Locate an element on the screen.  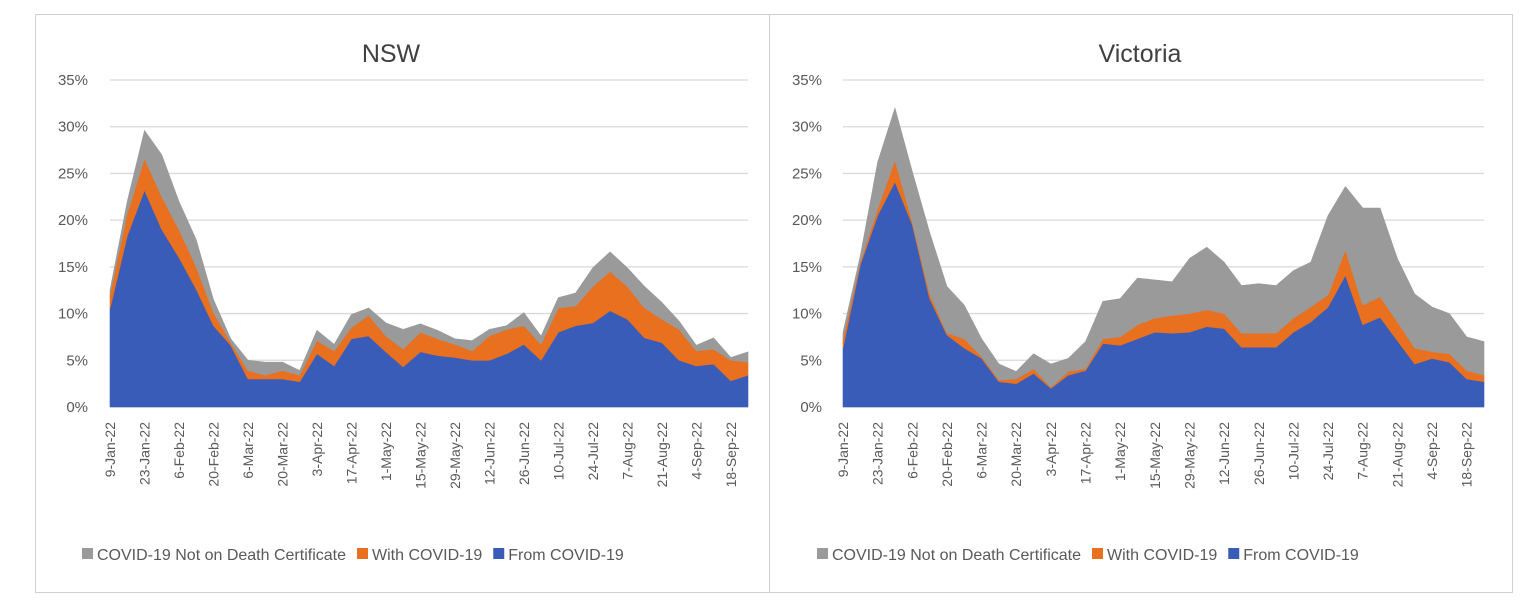
chart-title: NSW is located at coordinates (391, 54).